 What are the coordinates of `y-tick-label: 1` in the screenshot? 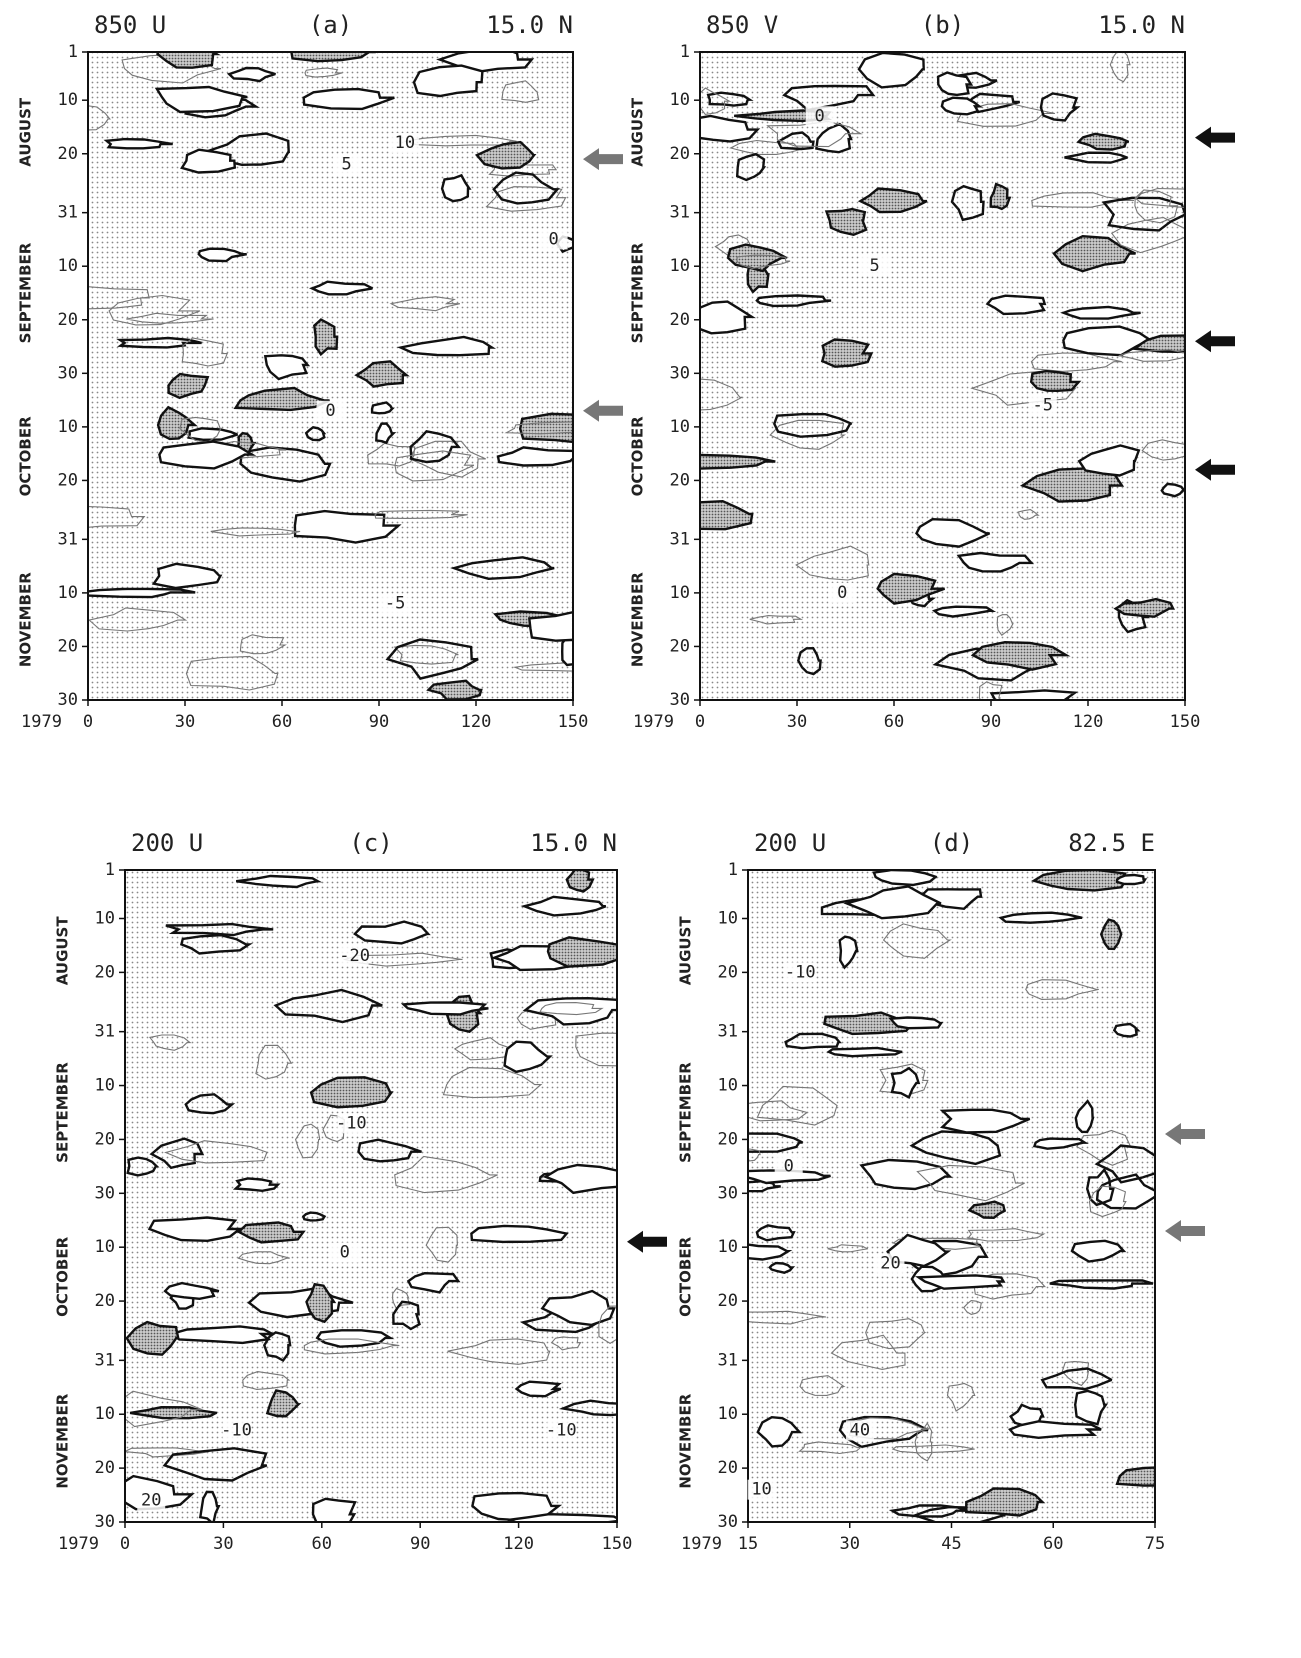 It's located at (73, 52).